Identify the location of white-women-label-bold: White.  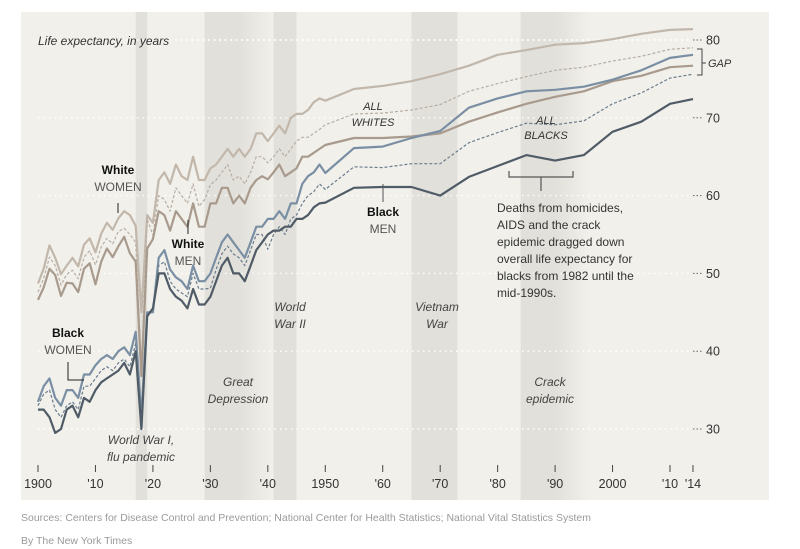
(118, 170).